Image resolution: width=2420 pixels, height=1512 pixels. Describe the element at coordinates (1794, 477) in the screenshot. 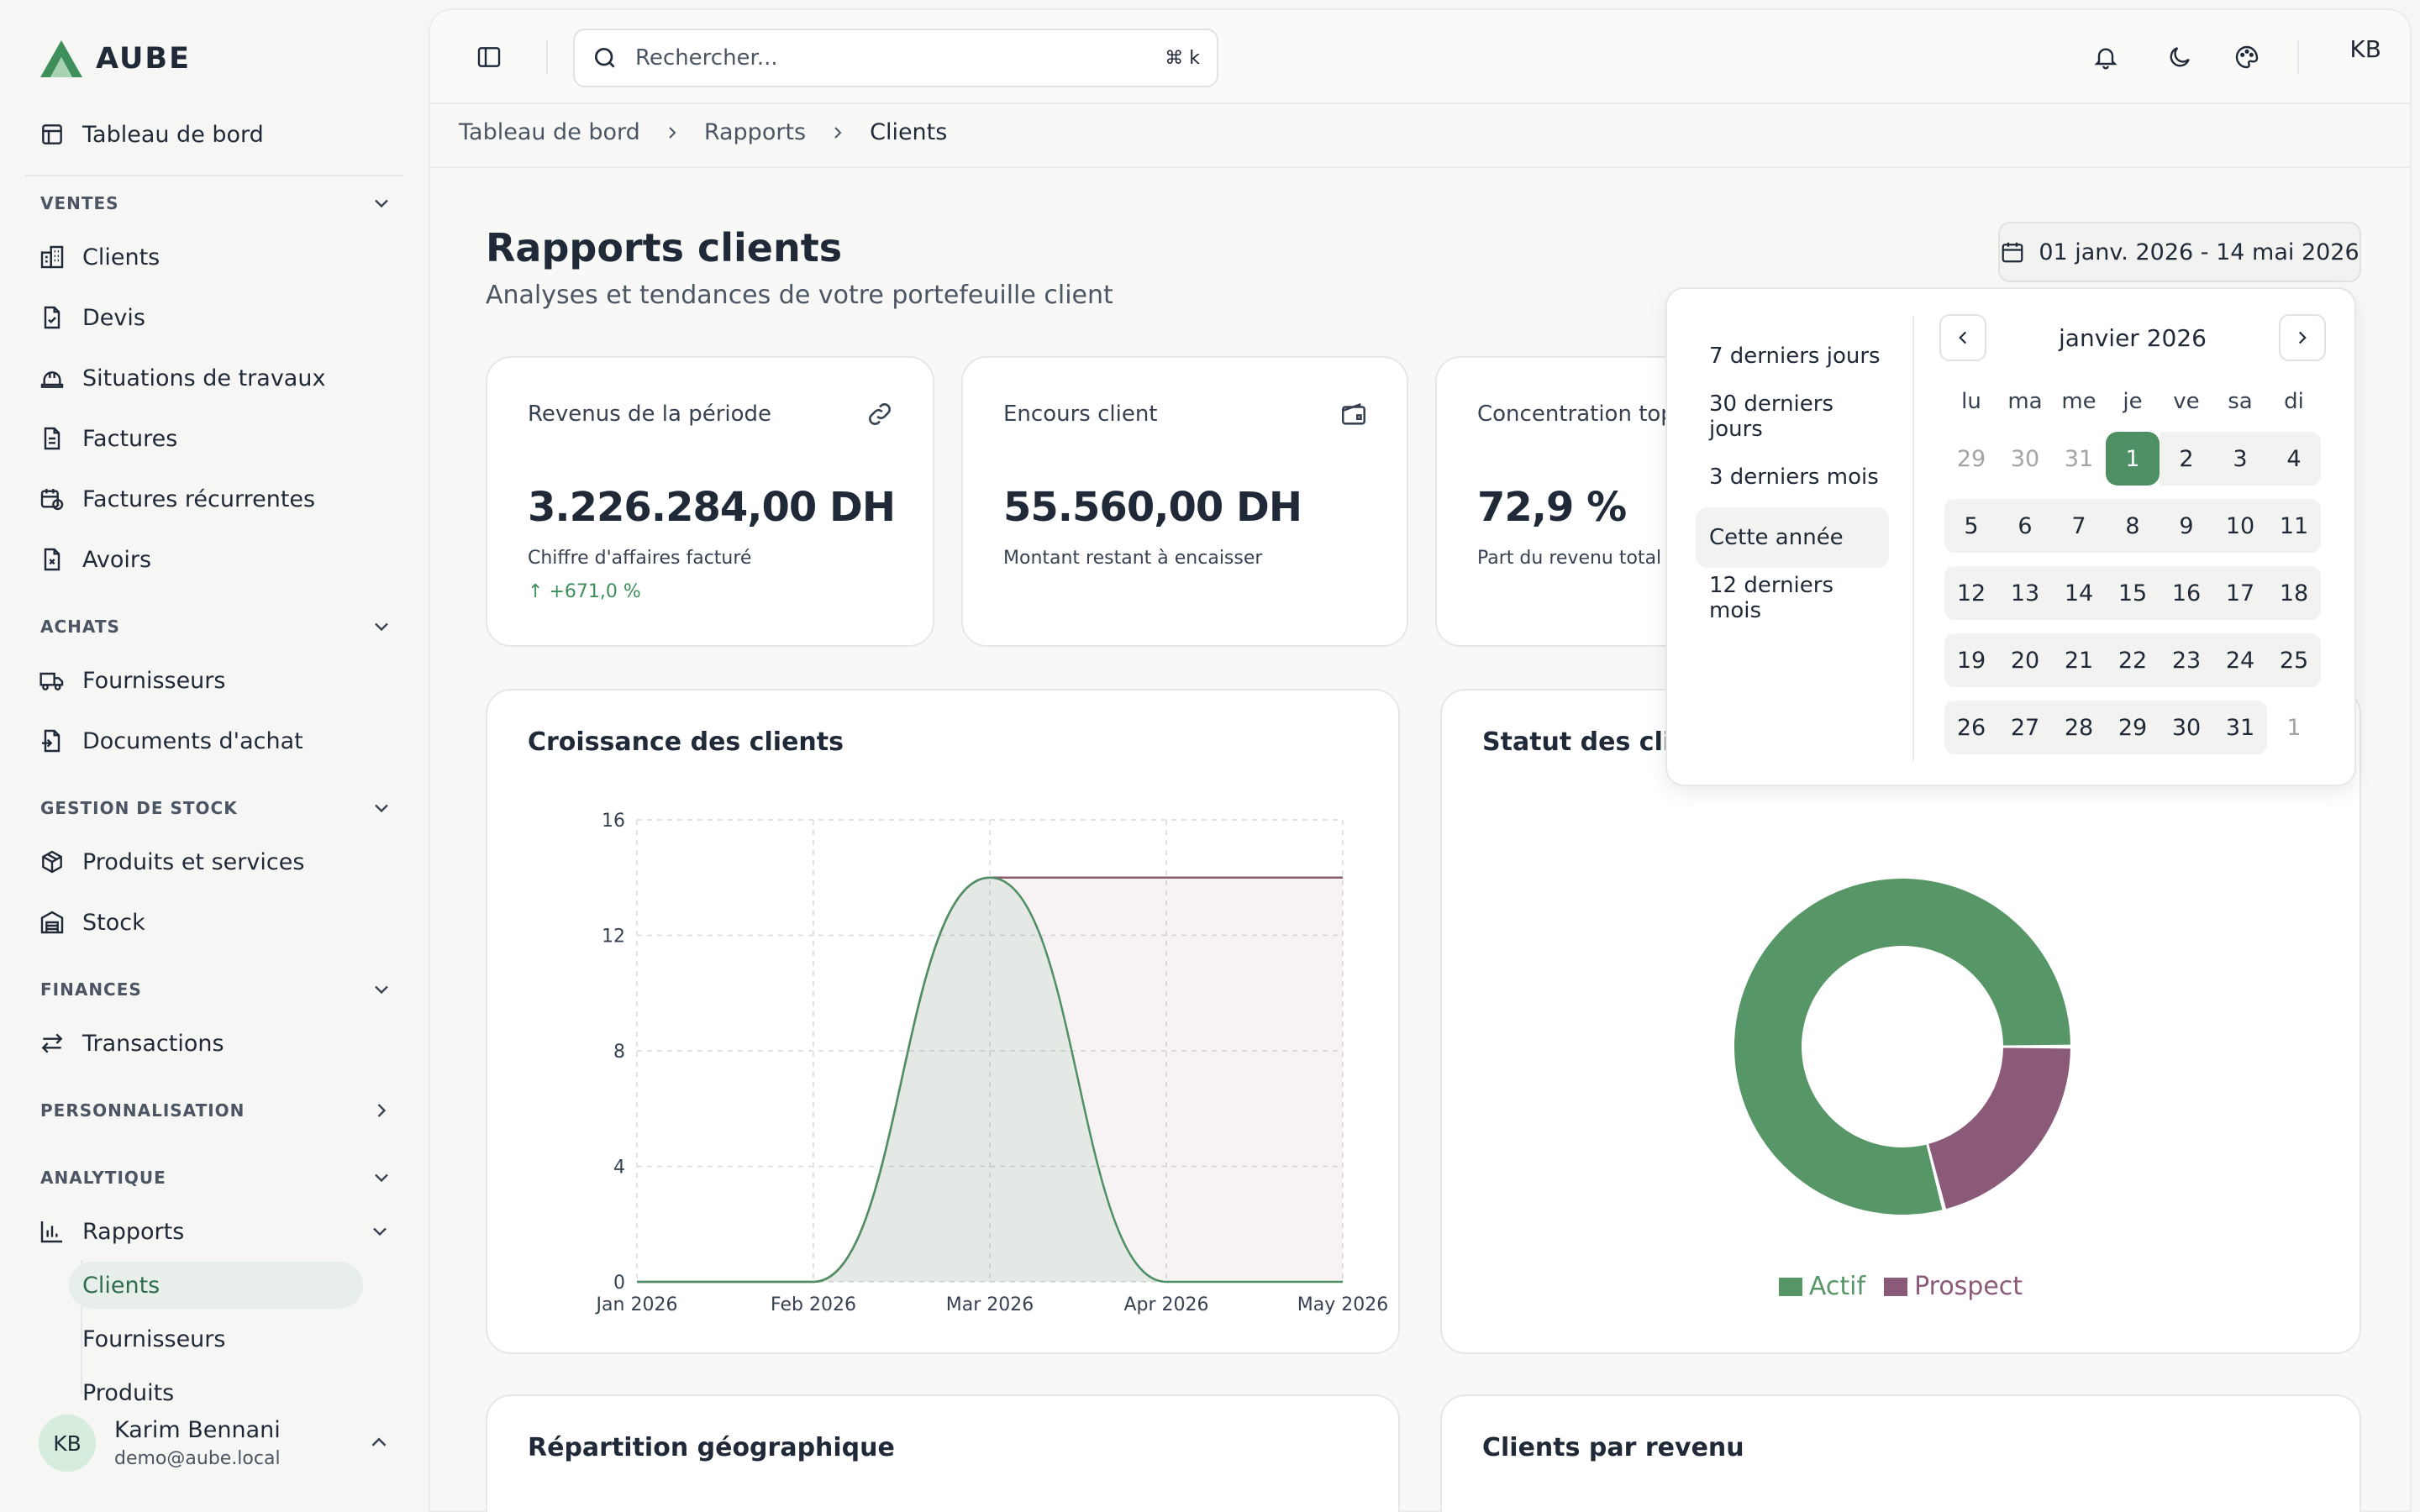

I see `preset-3-months: 3 derniers mois` at that location.